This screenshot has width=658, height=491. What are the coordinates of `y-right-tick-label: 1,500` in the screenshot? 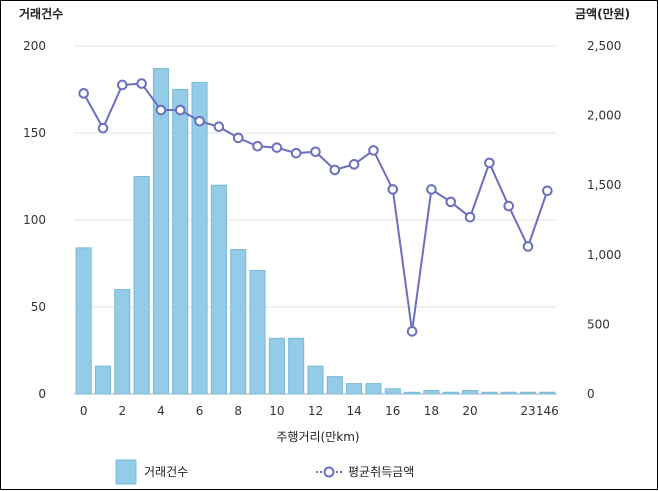 It's located at (604, 185).